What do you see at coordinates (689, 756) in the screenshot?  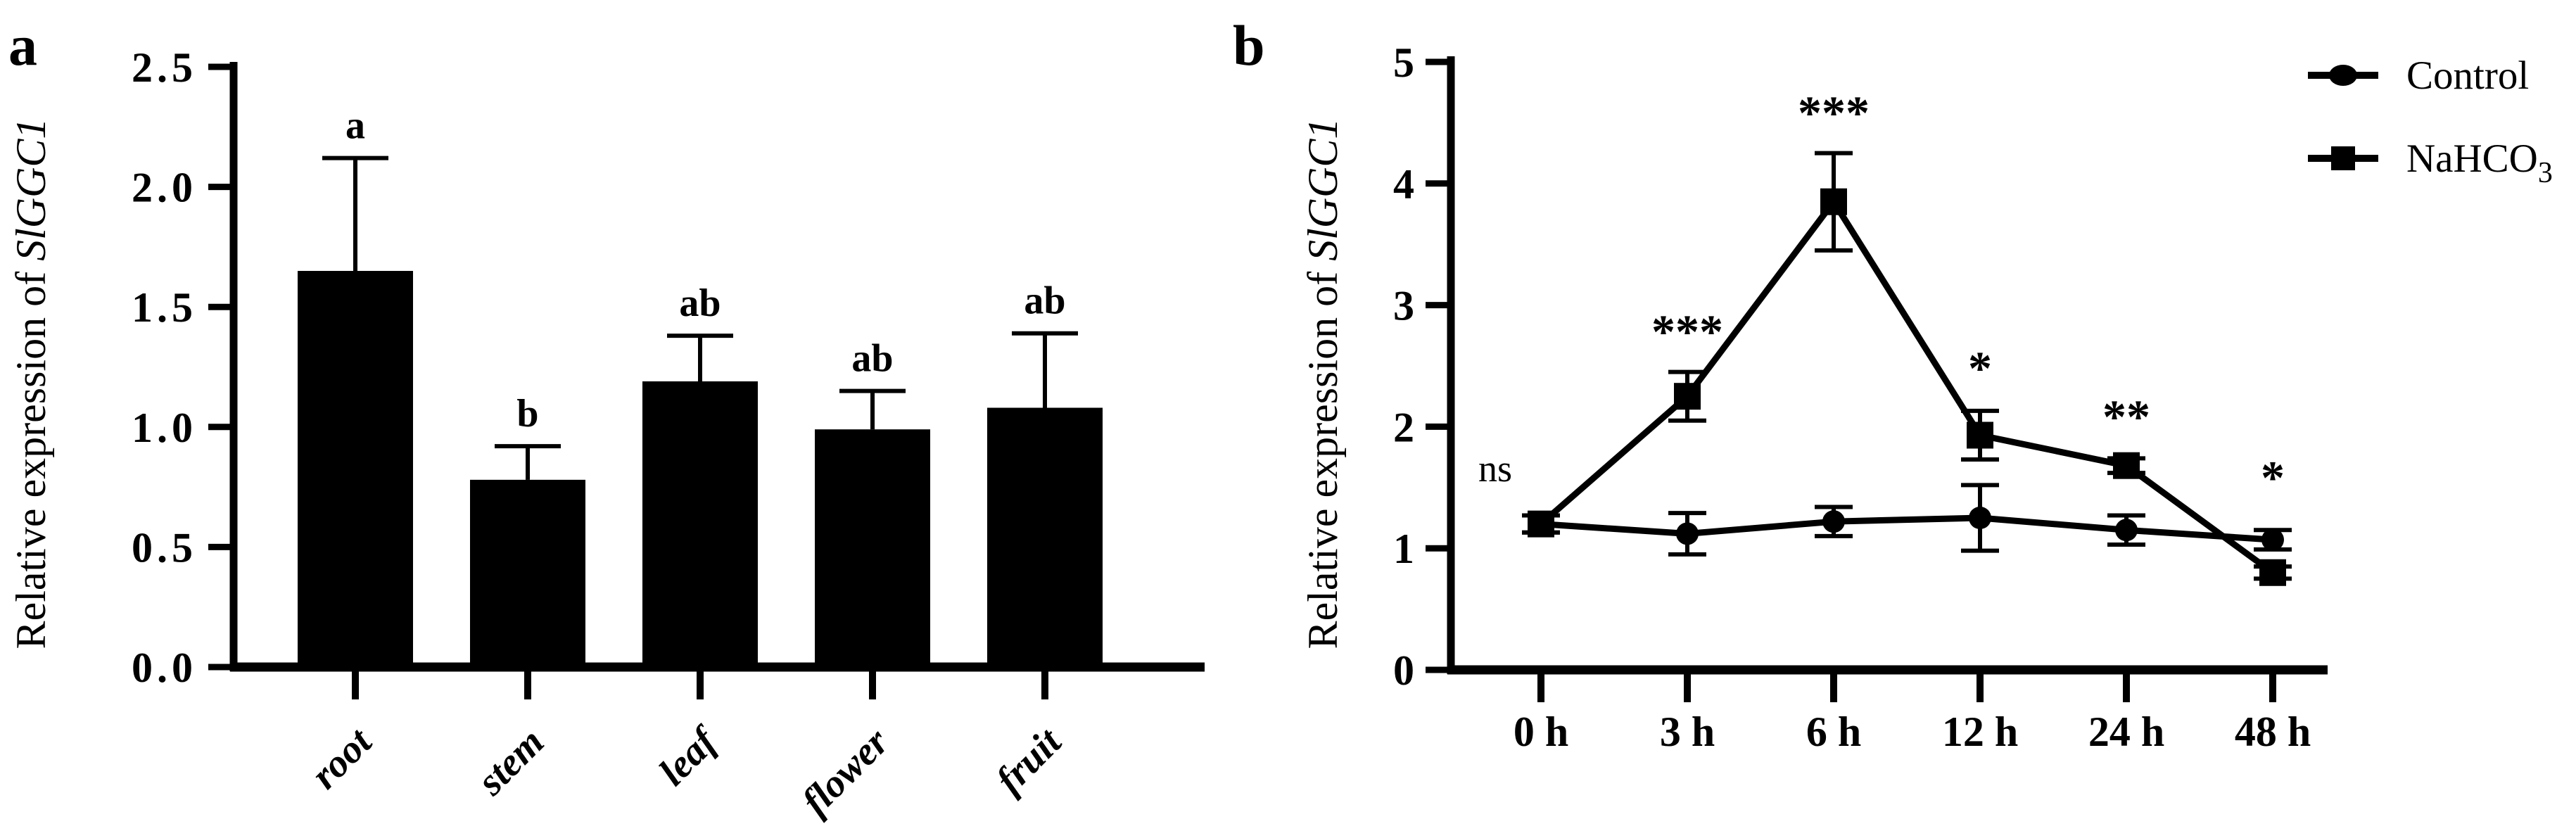 I see `x-category-label: leaf` at bounding box center [689, 756].